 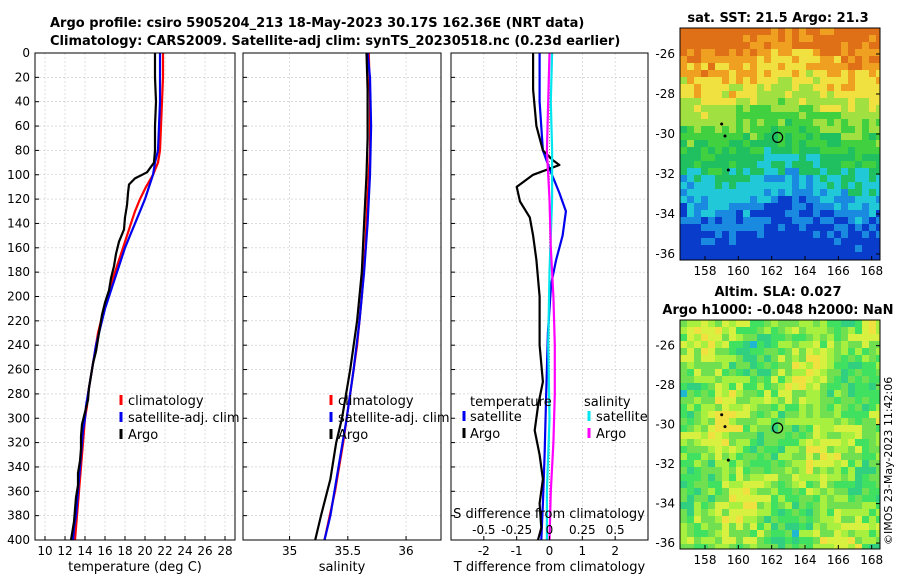 What do you see at coordinates (18, 272) in the screenshot?
I see `depth-tick-label: 180` at bounding box center [18, 272].